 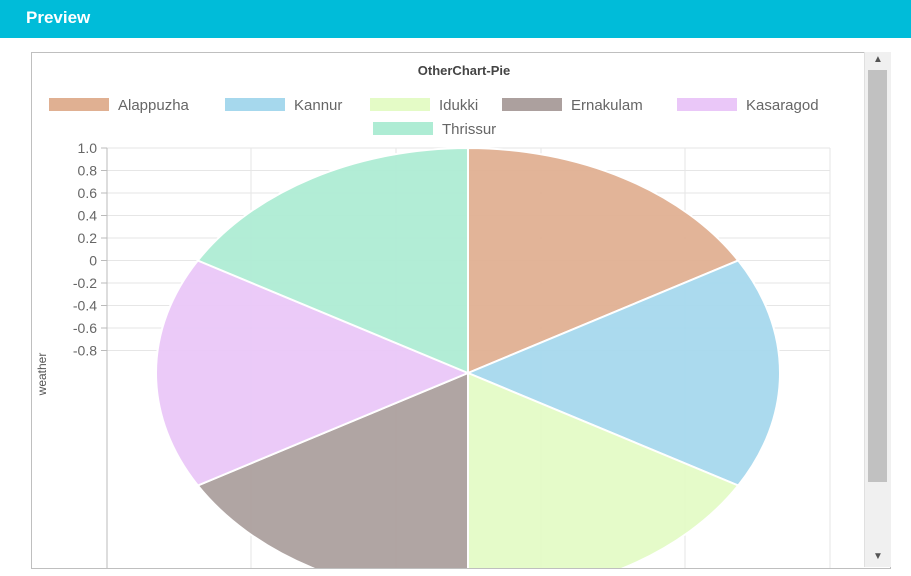 I want to click on y-tick-label: 0, so click(x=93, y=261).